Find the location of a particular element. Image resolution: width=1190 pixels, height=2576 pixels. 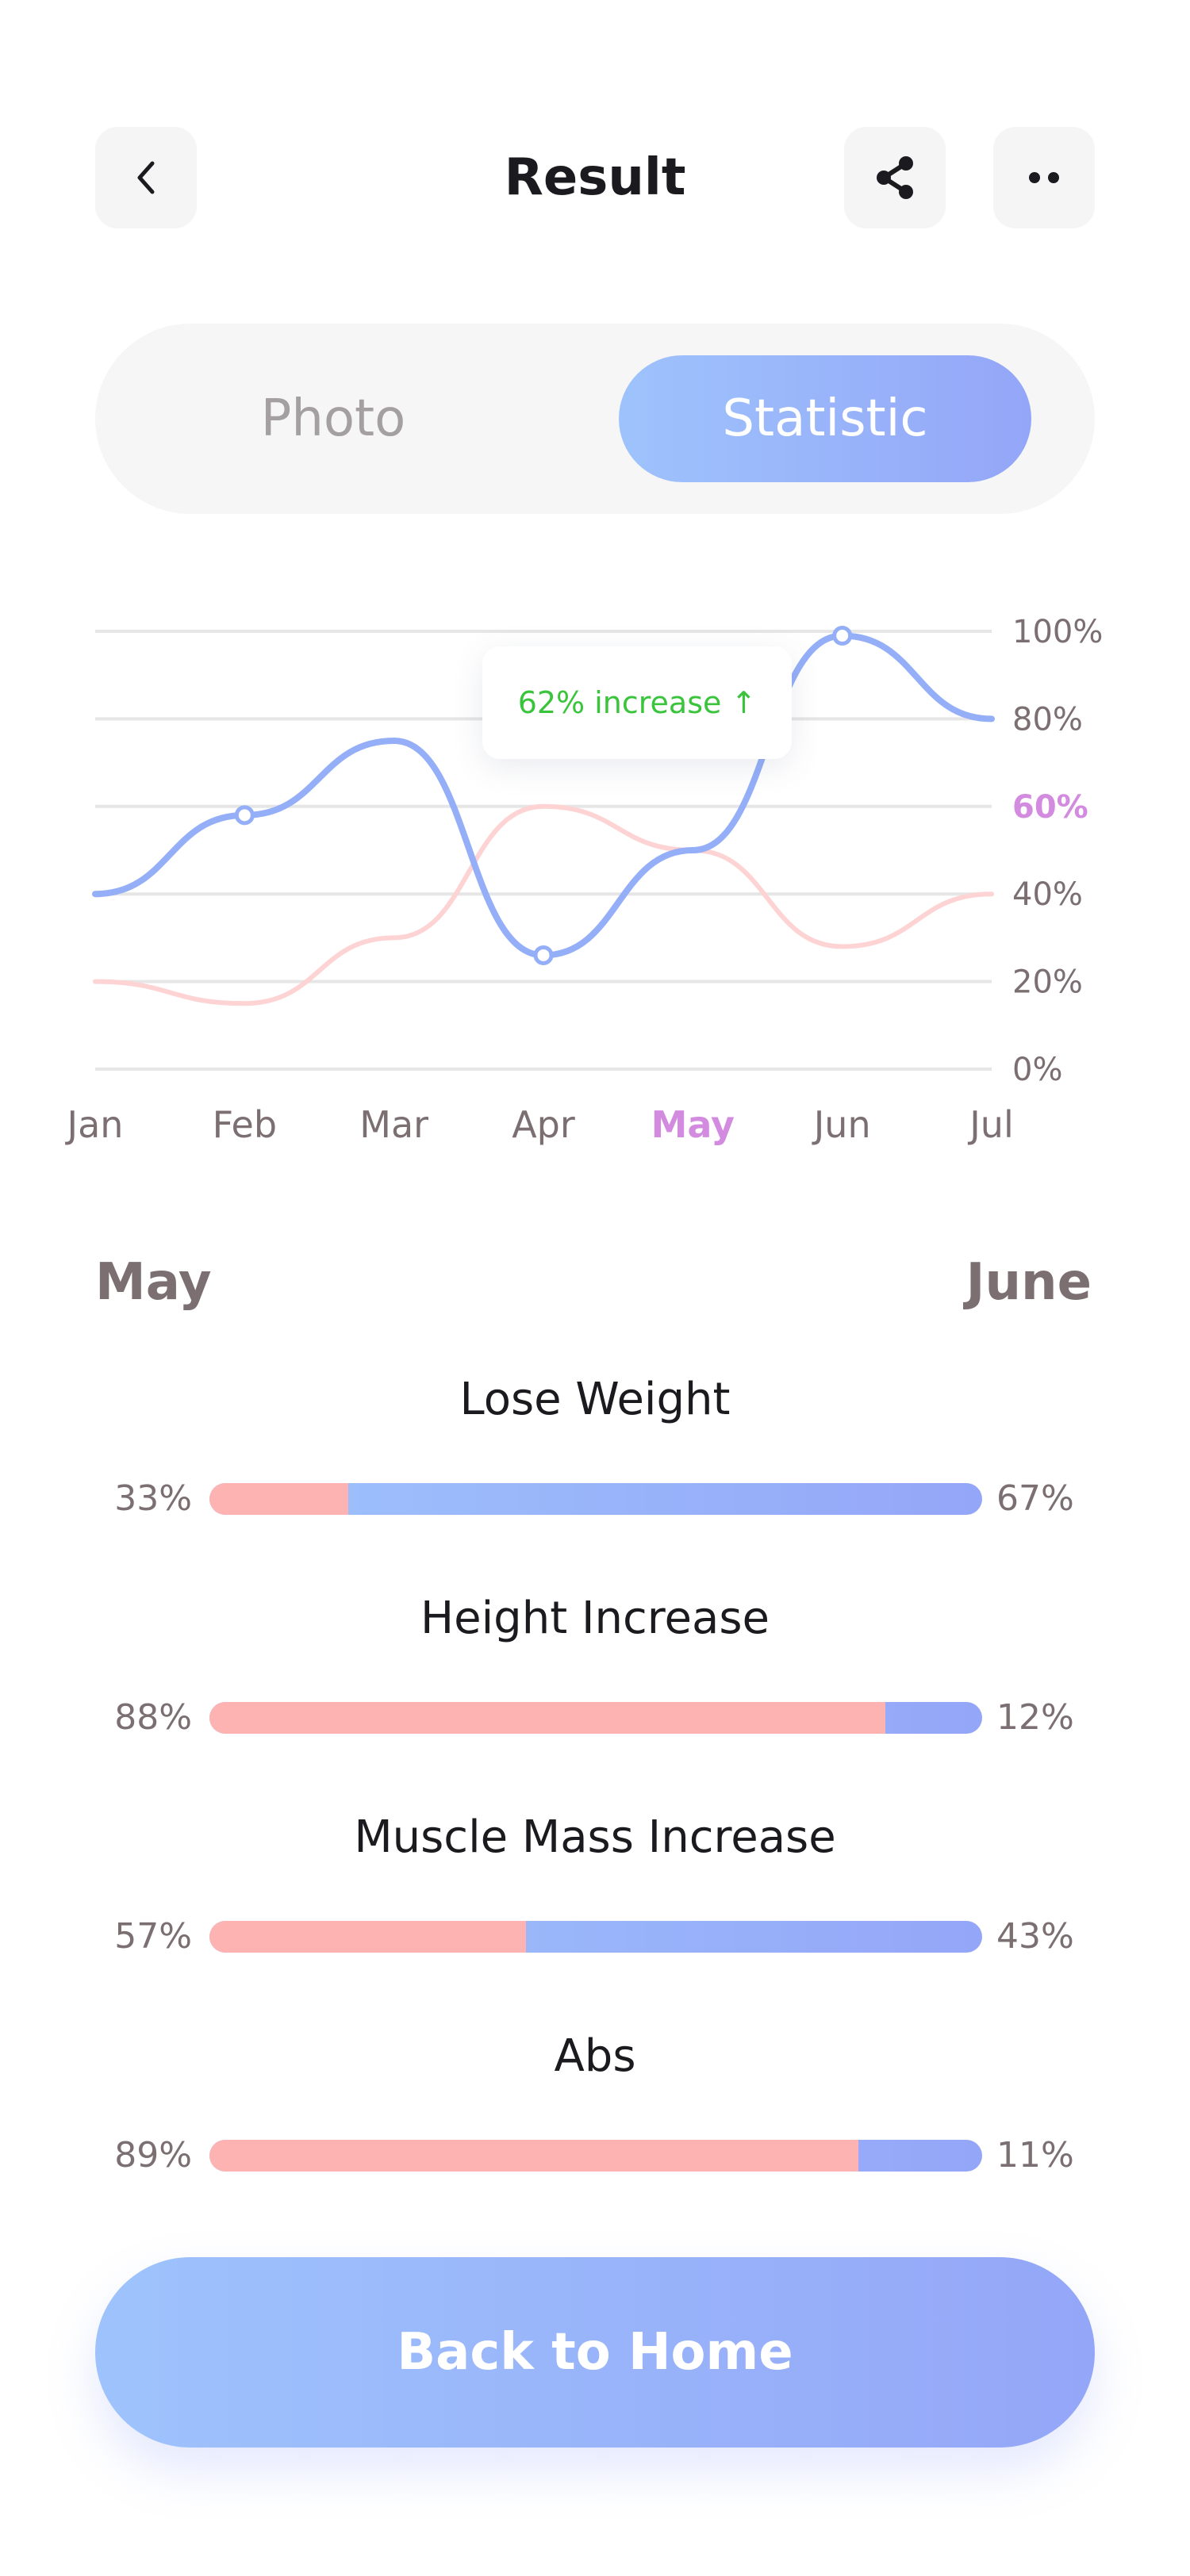

tab-statistic: Statistic is located at coordinates (825, 418).